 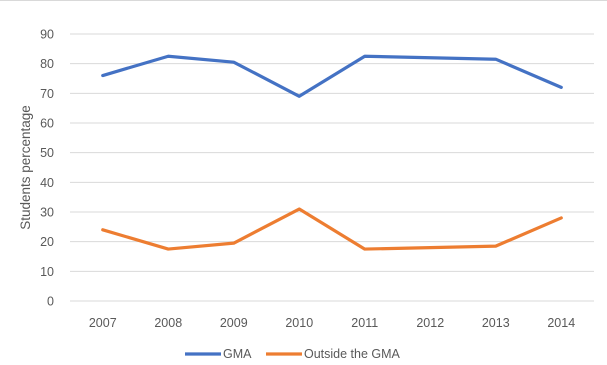 I want to click on legend-label: Outside the GMA, so click(x=352, y=354).